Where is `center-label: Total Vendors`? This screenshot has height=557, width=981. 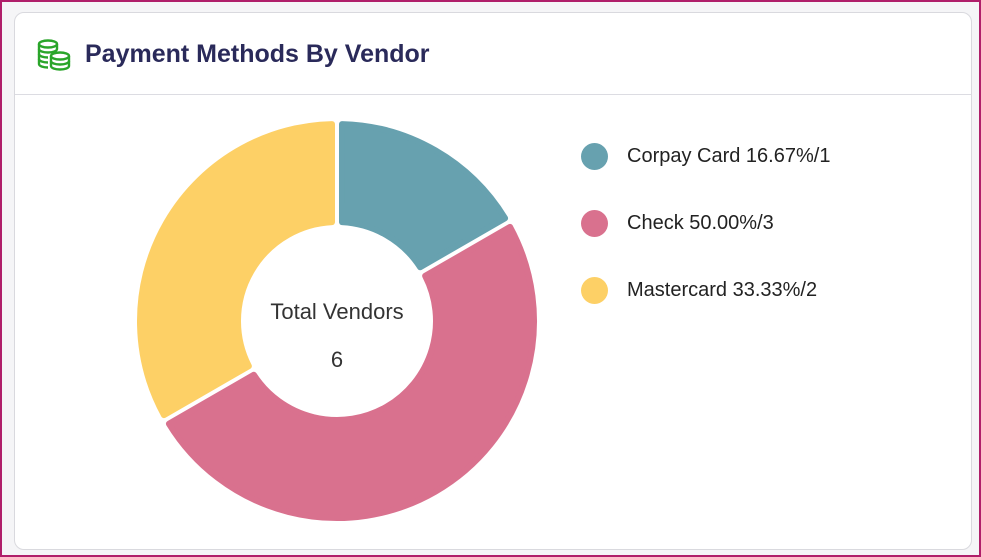
center-label: Total Vendors is located at coordinates (336, 311).